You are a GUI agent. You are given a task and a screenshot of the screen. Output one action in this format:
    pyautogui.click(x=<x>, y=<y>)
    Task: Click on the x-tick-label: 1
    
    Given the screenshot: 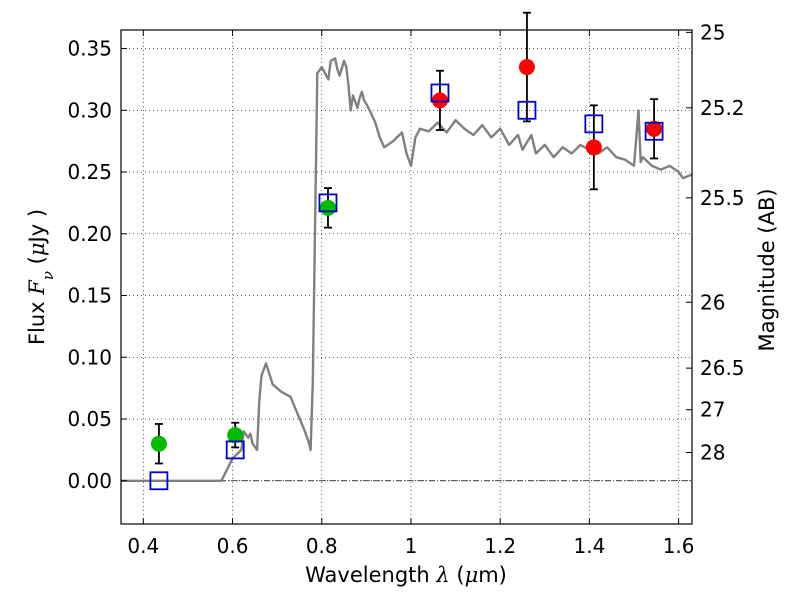 What is the action you would take?
    pyautogui.click(x=411, y=546)
    